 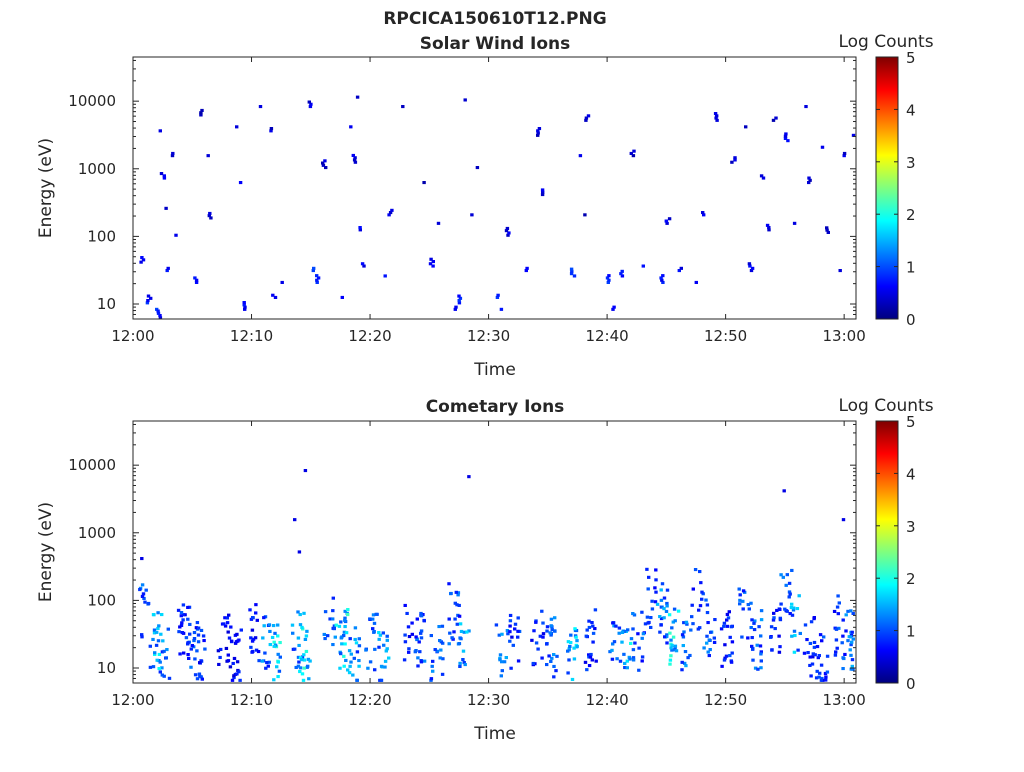 What do you see at coordinates (46, 552) in the screenshot?
I see `cometary-ylabel: Energy (eV)` at bounding box center [46, 552].